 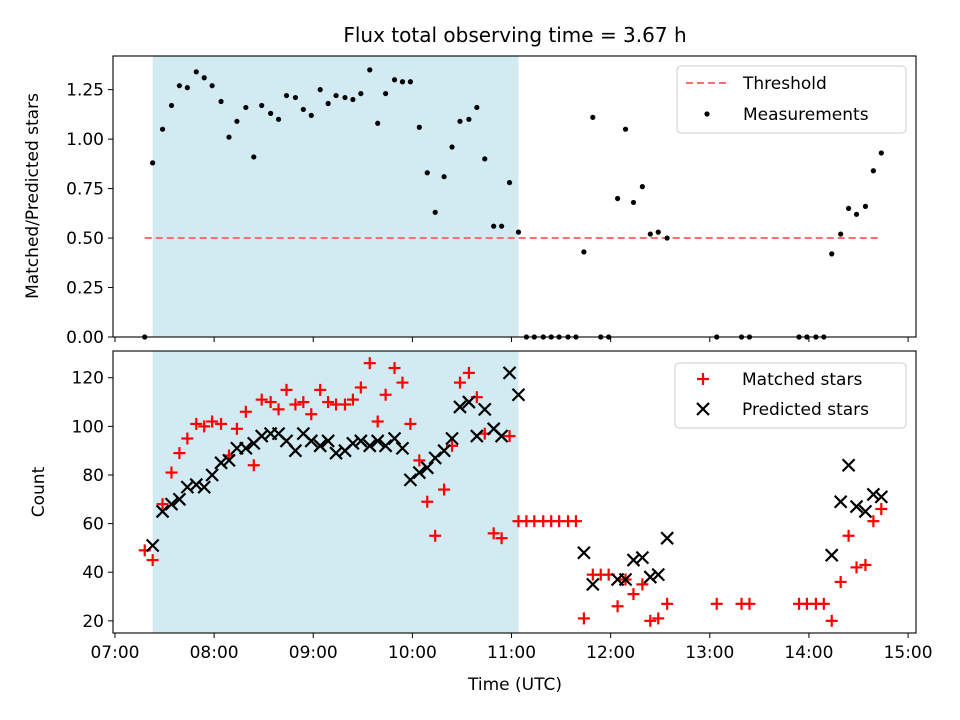 What do you see at coordinates (85, 289) in the screenshot?
I see `y-tick-label: 0.25` at bounding box center [85, 289].